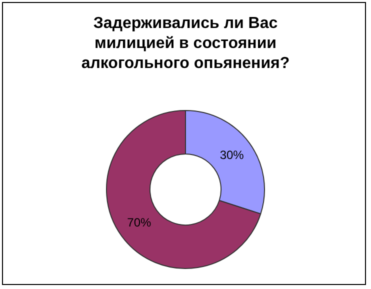  What do you see at coordinates (139, 222) in the screenshot?
I see `data-label: 70%` at bounding box center [139, 222].